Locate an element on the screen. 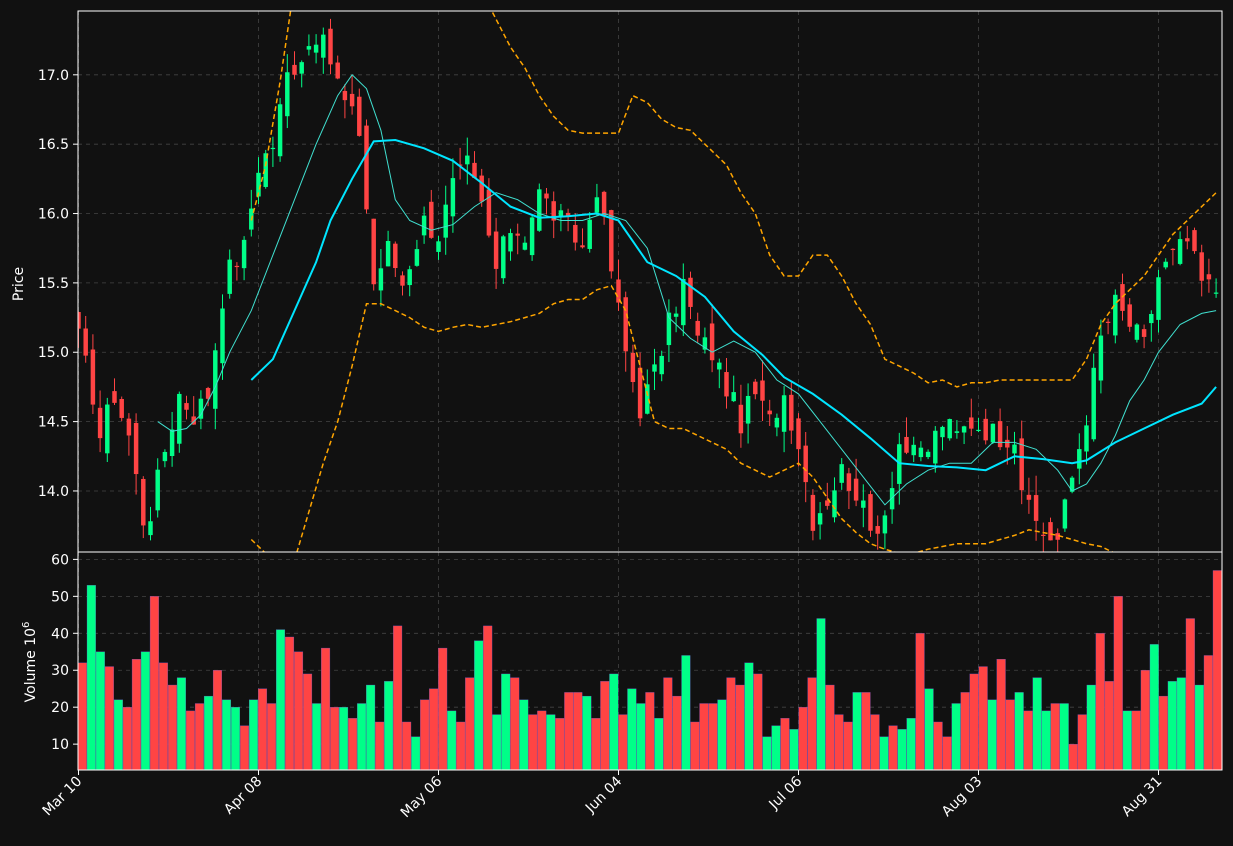 The height and width of the screenshot is (846, 1233). volume-tick-label: 30 is located at coordinates (60, 671).